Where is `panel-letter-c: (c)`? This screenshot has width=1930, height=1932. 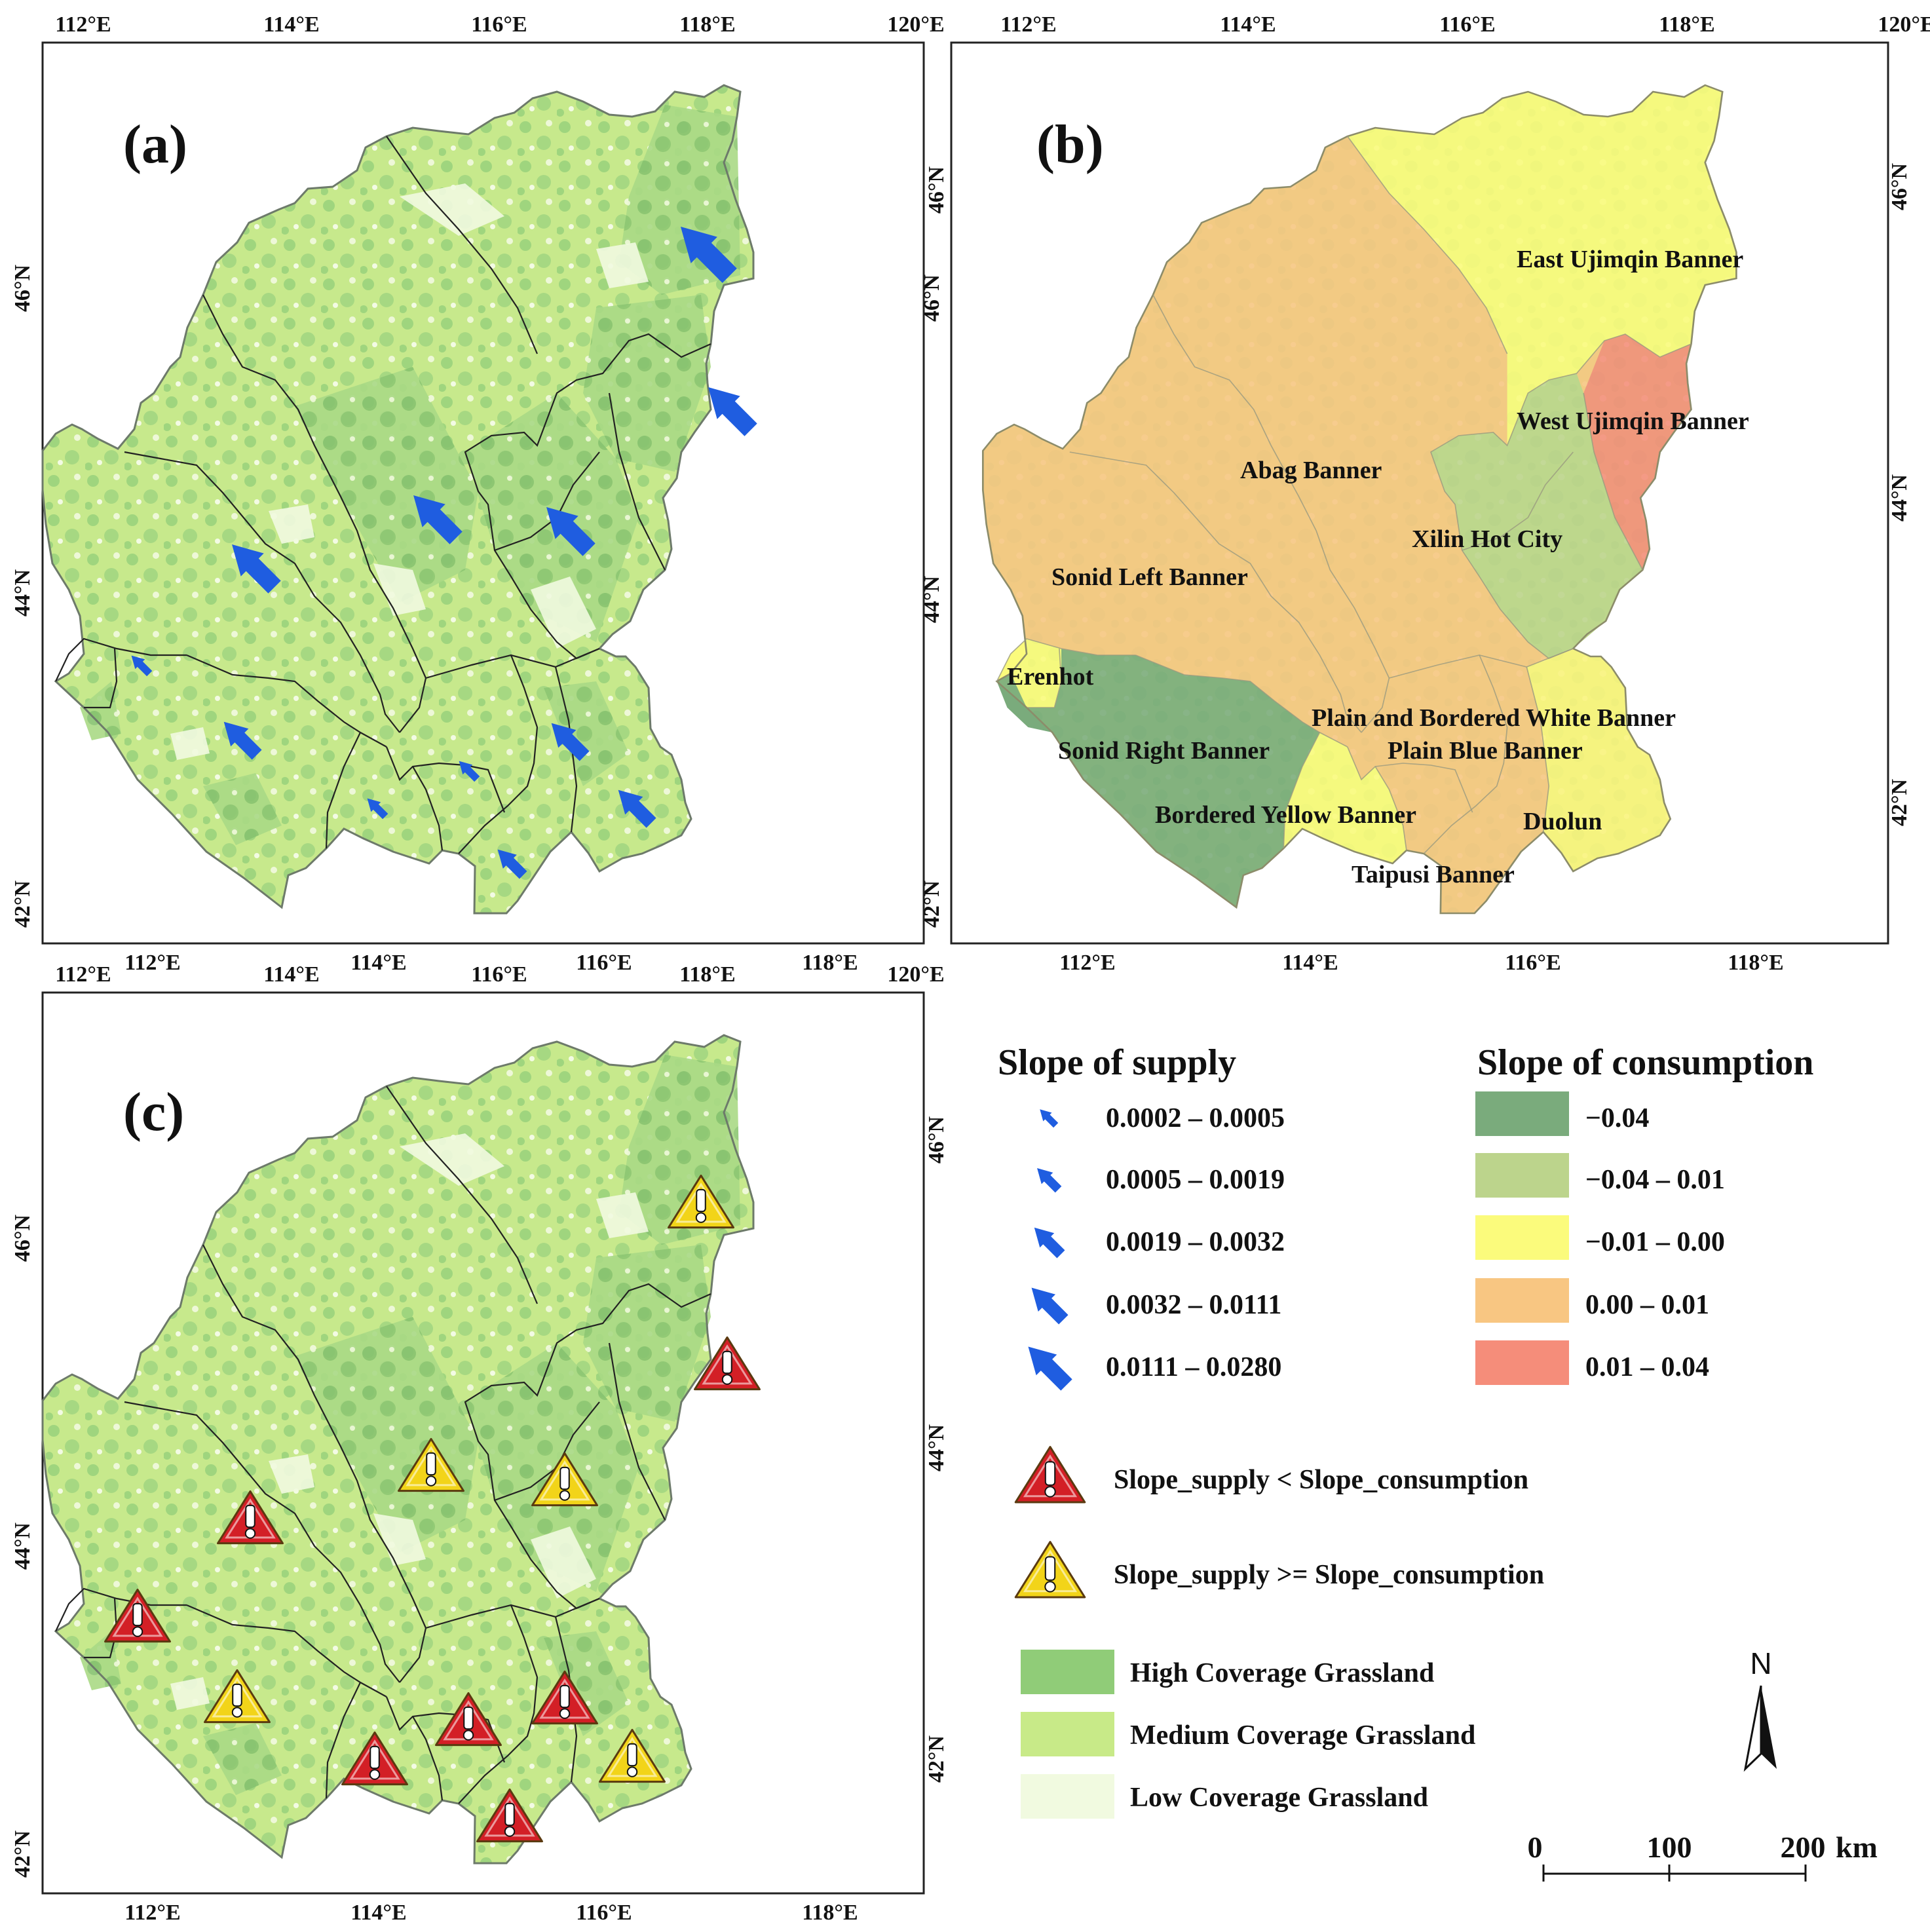
panel-letter-c: (c) is located at coordinates (153, 1112).